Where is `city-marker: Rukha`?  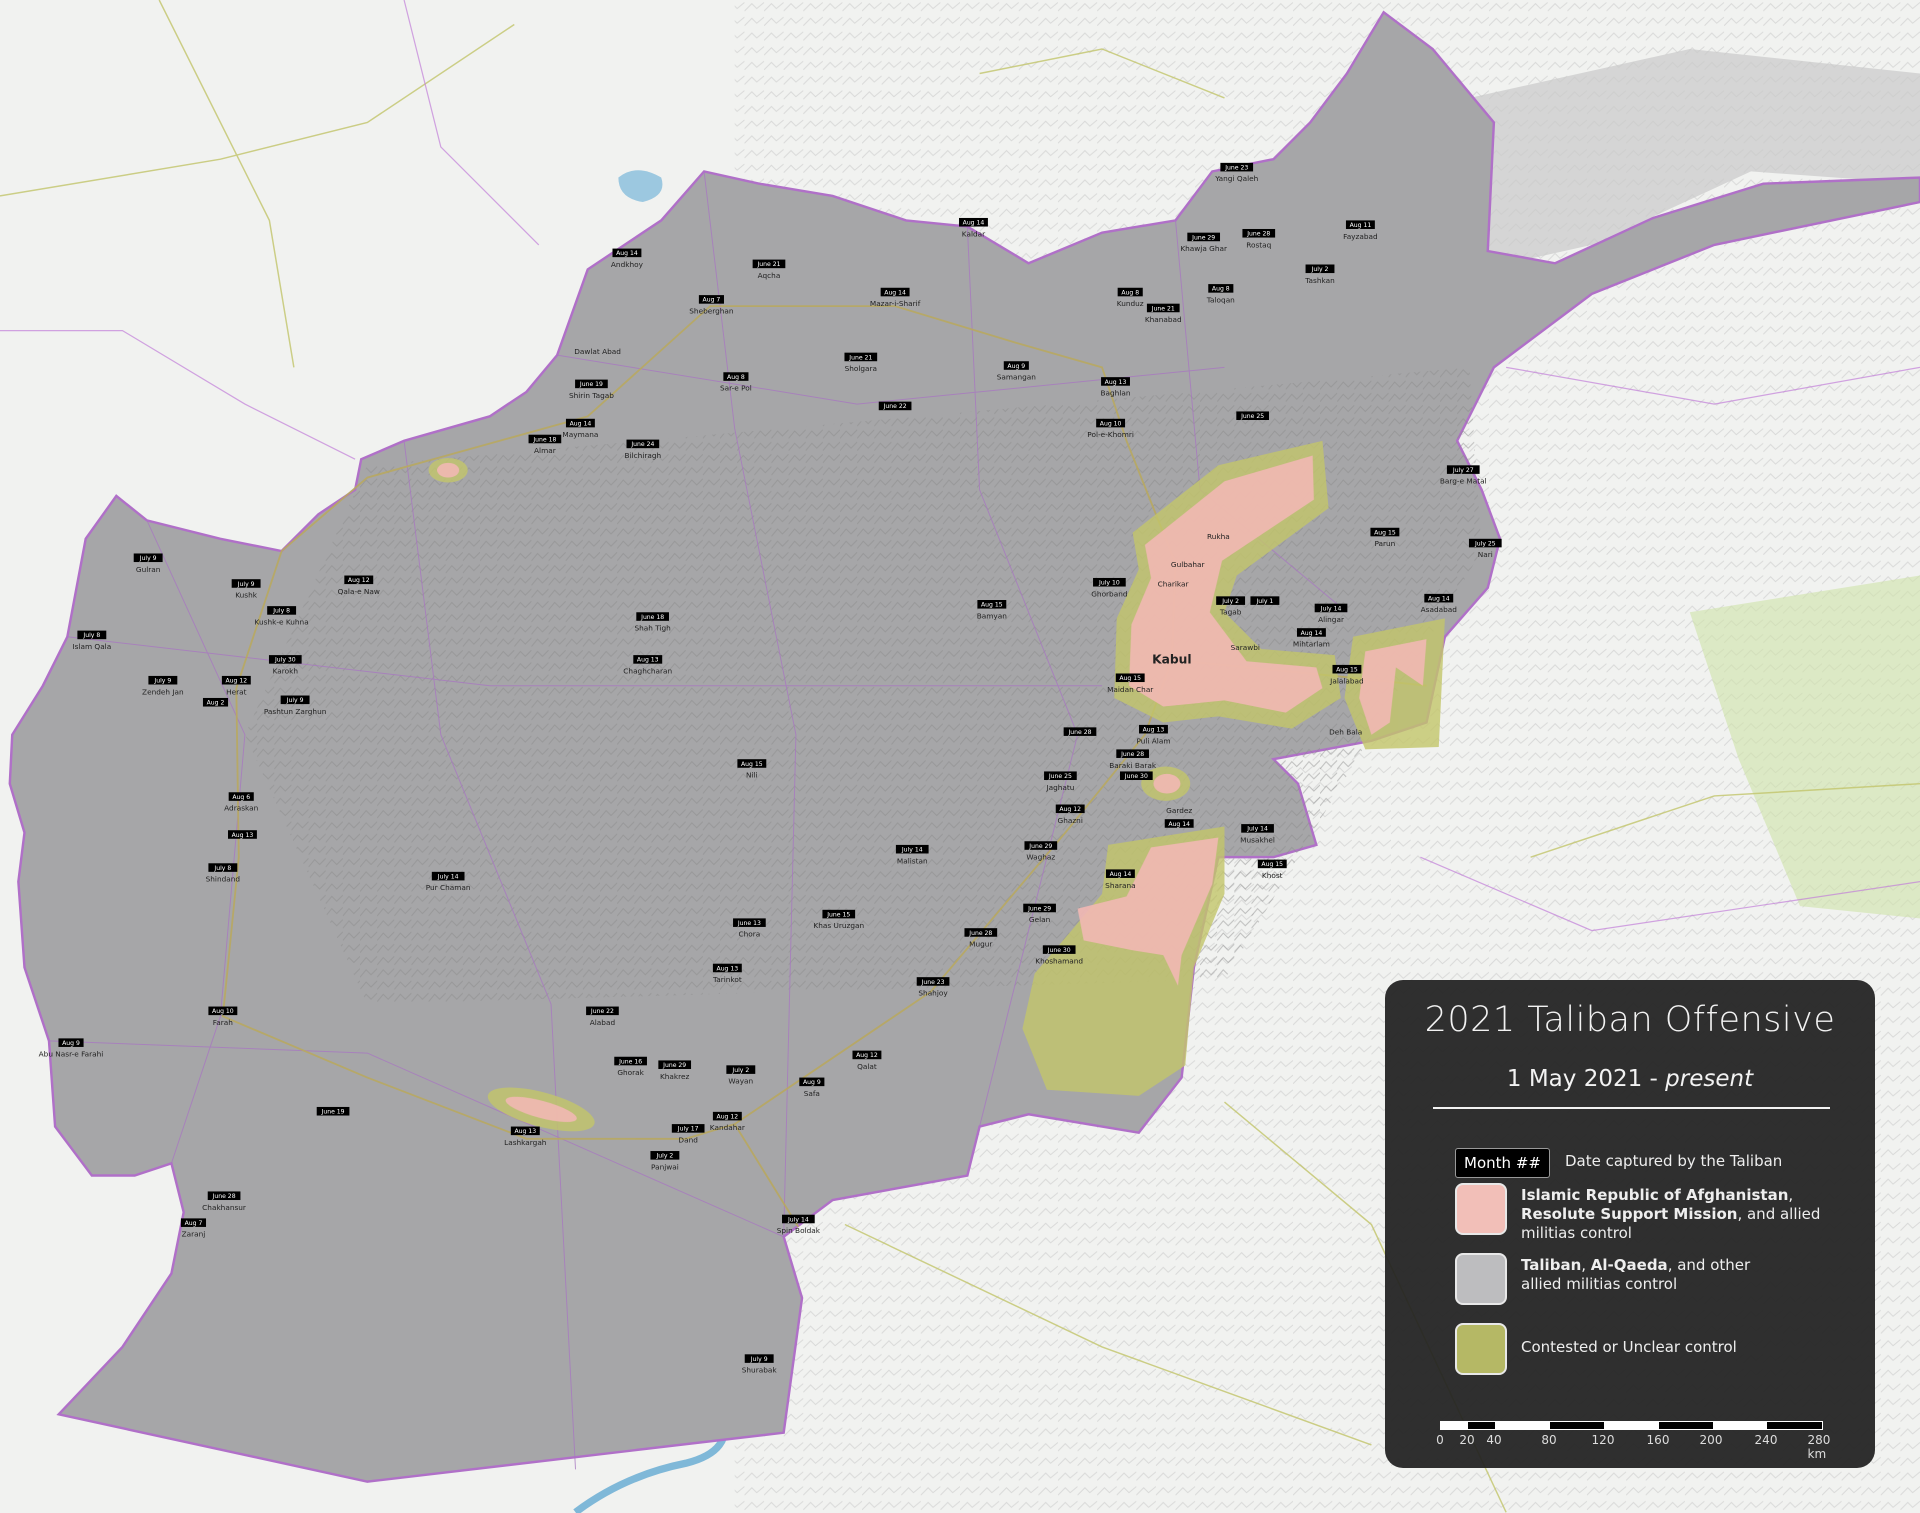 city-marker: Rukha is located at coordinates (1218, 536).